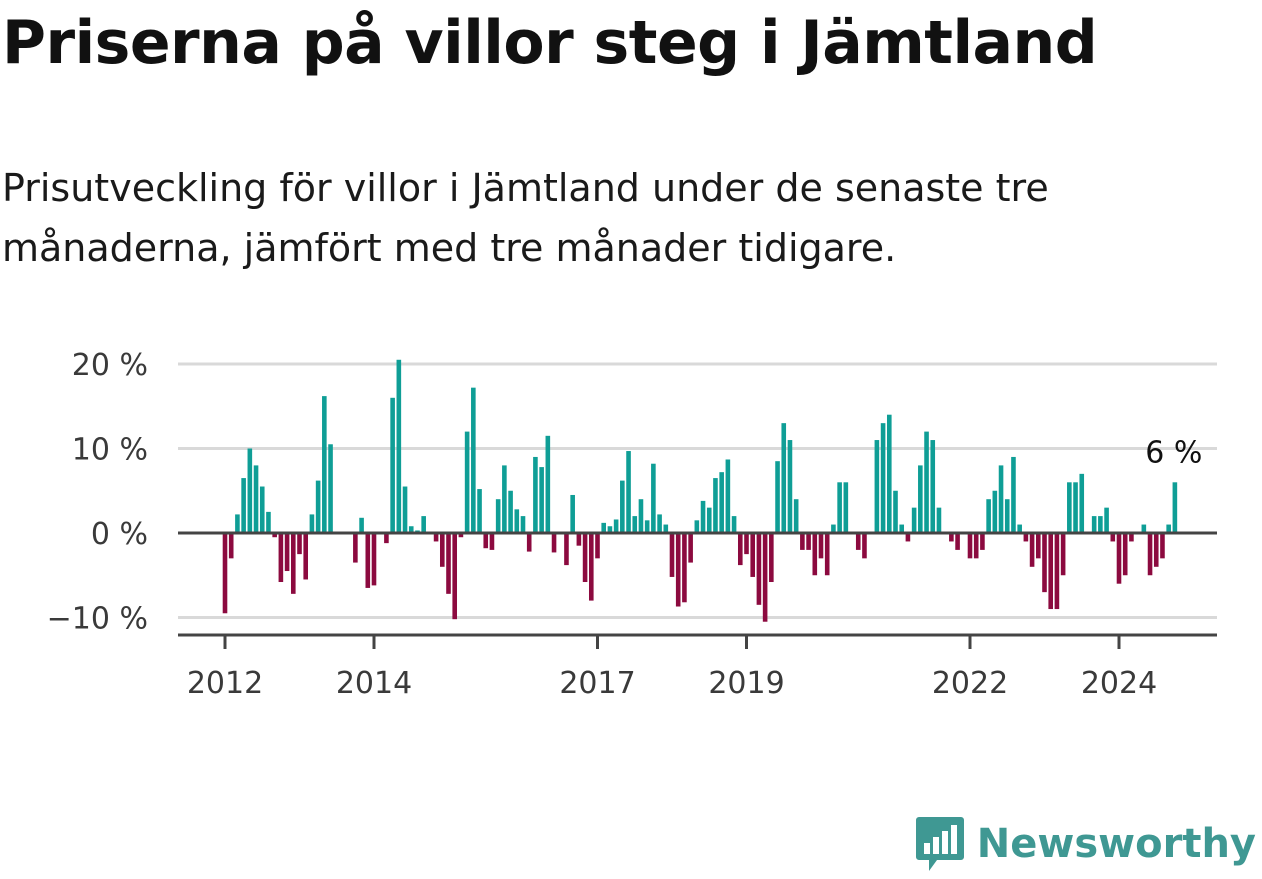  Describe the element at coordinates (97, 619) in the screenshot. I see `y-tick-label: −10 %` at that location.